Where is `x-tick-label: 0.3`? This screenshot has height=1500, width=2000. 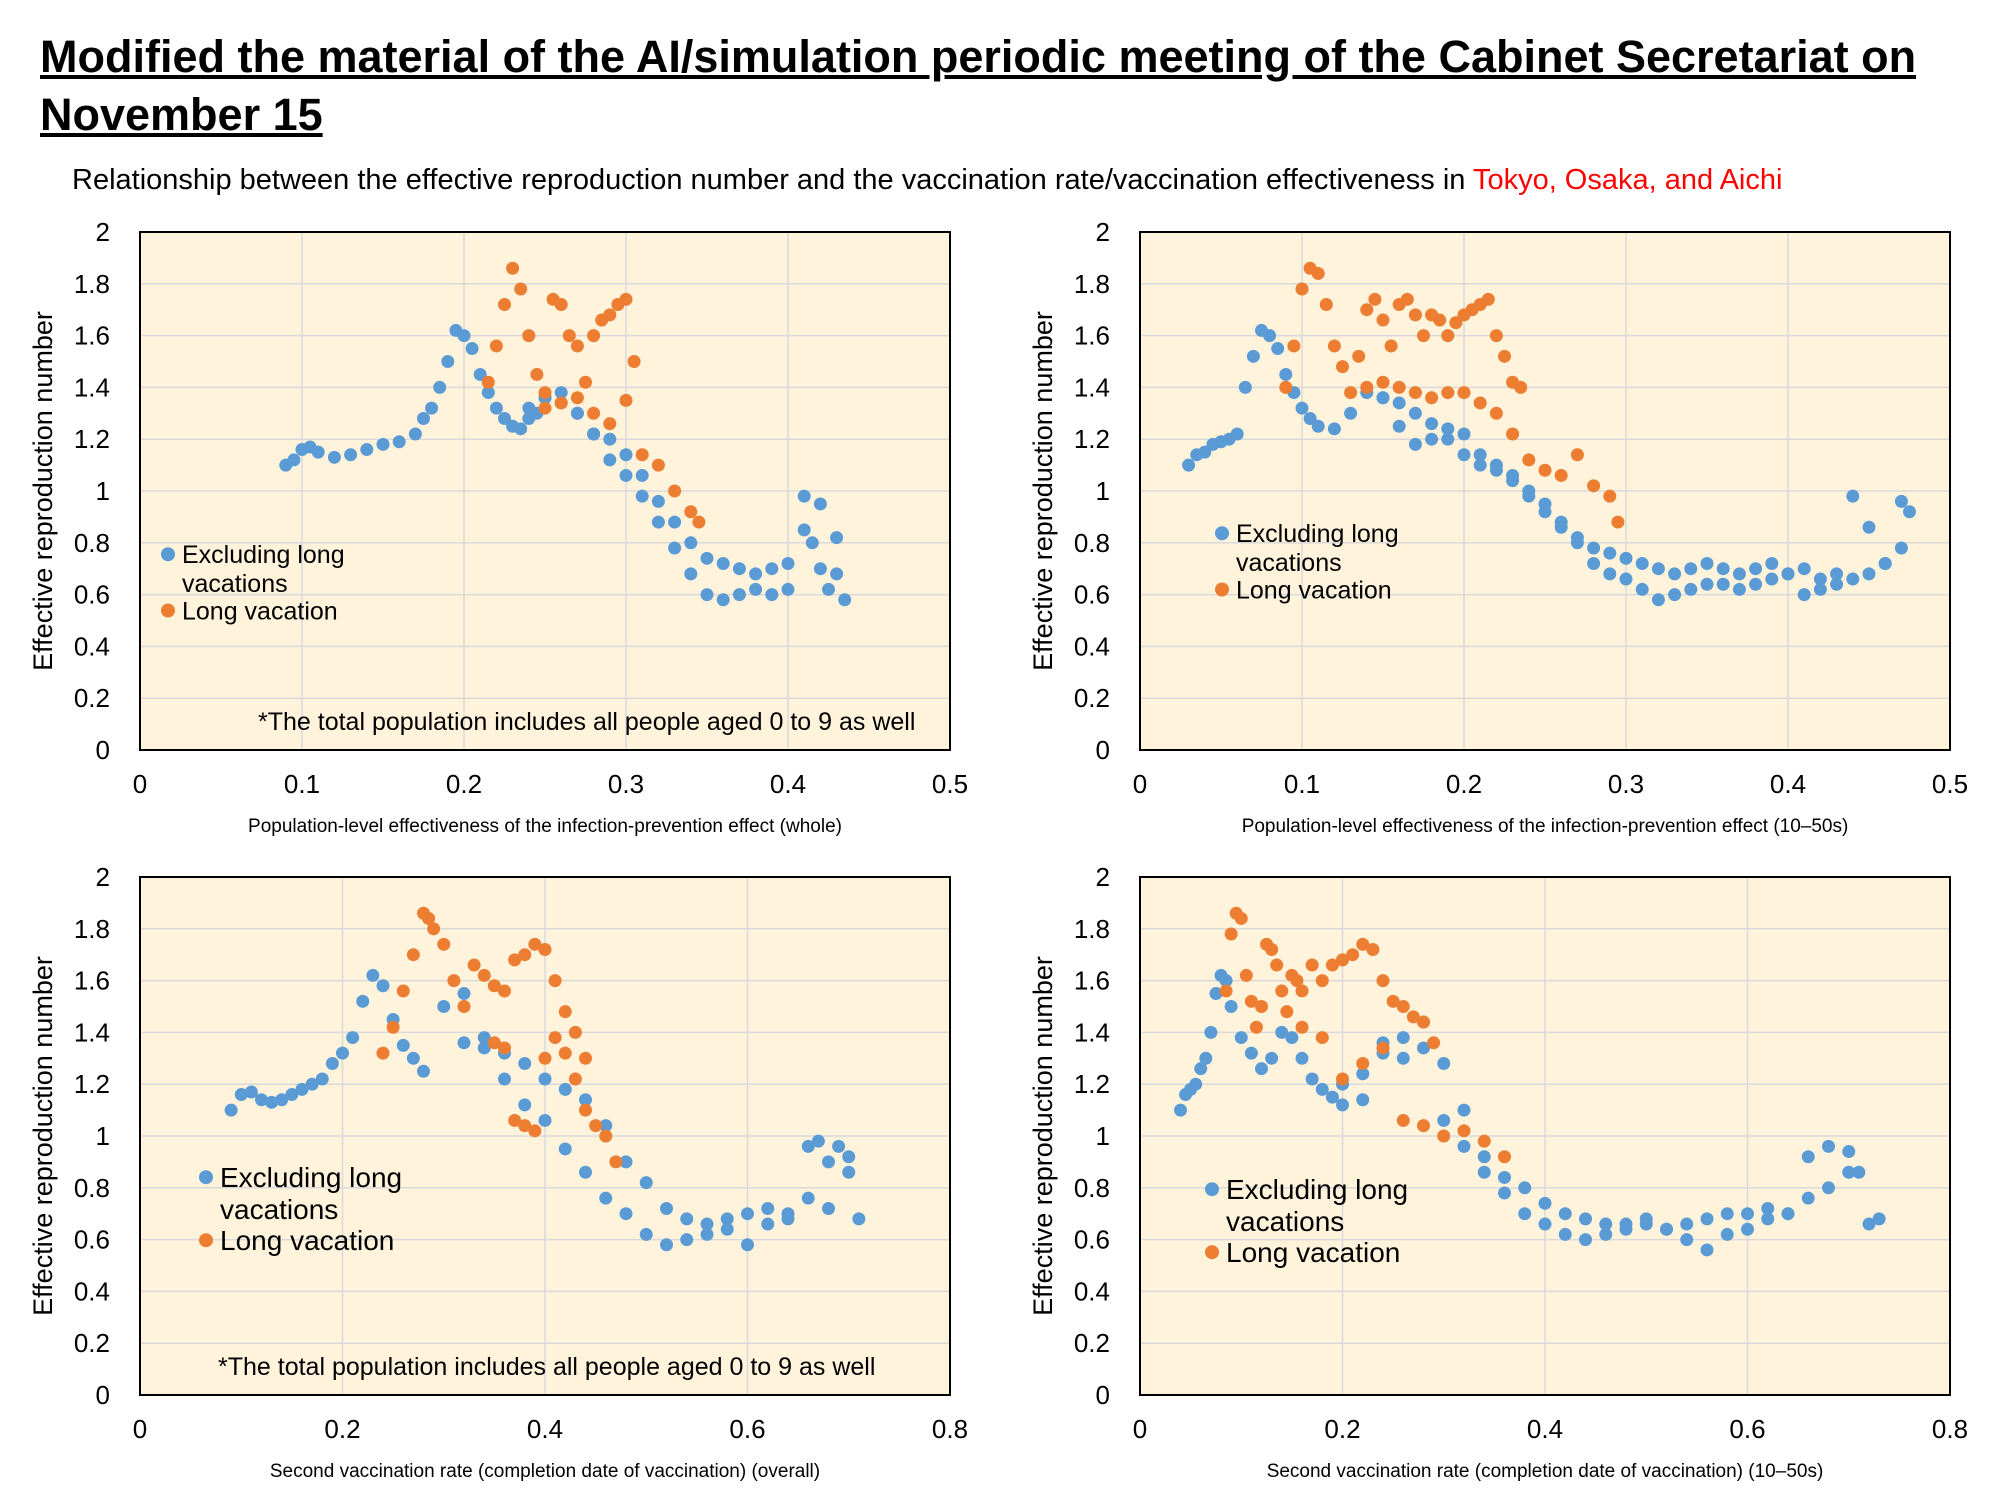
x-tick-label: 0.3 is located at coordinates (1626, 784).